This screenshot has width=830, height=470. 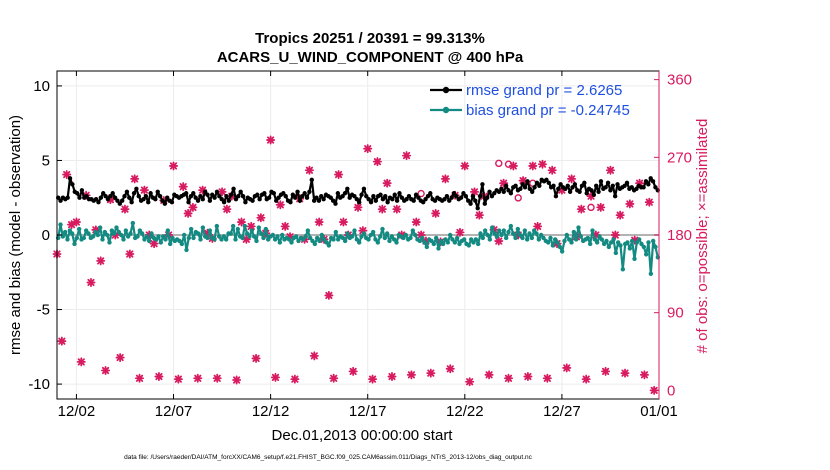 What do you see at coordinates (368, 411) in the screenshot?
I see `x-tick-label: 12/17` at bounding box center [368, 411].